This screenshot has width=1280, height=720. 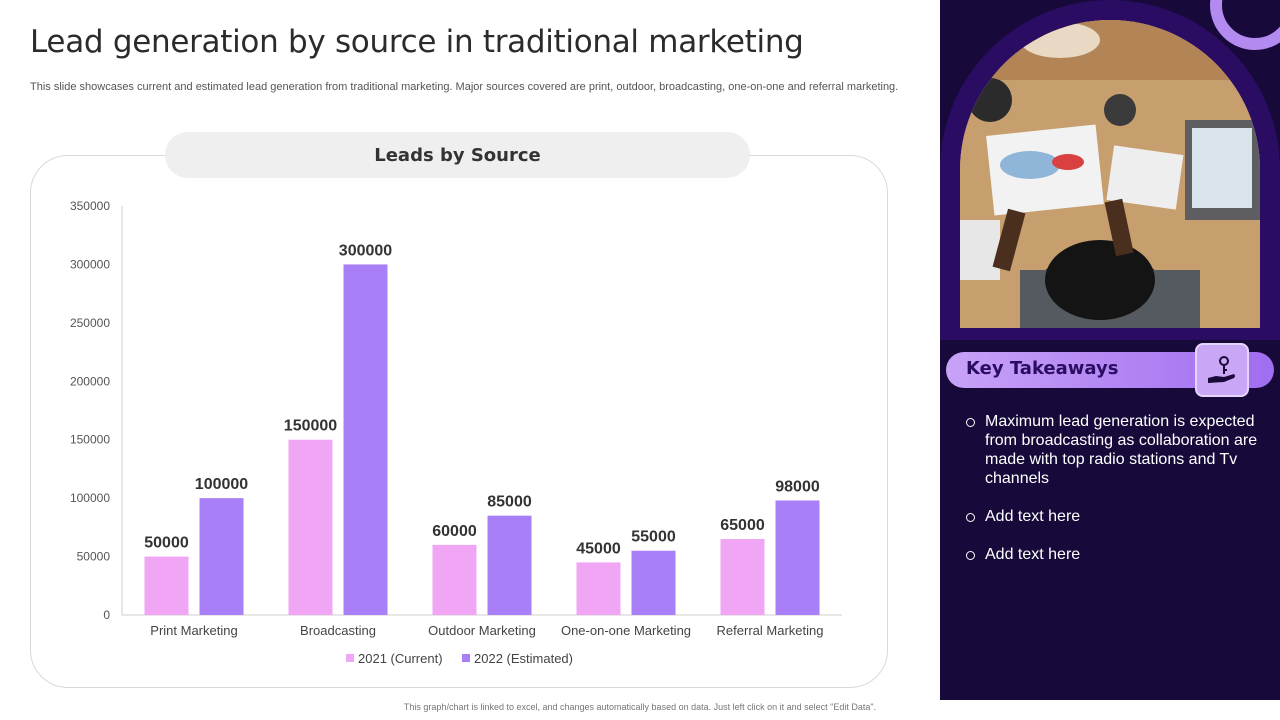 I want to click on y-tick-label: 50000, so click(x=94, y=557).